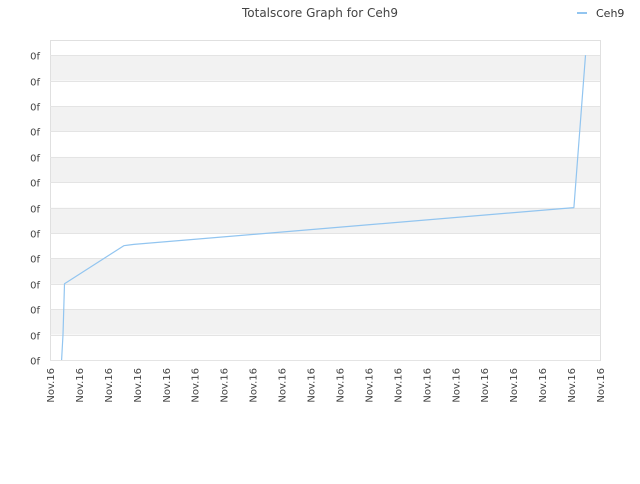 The height and width of the screenshot is (484, 640). I want to click on legend: Ceh9, so click(600, 13).